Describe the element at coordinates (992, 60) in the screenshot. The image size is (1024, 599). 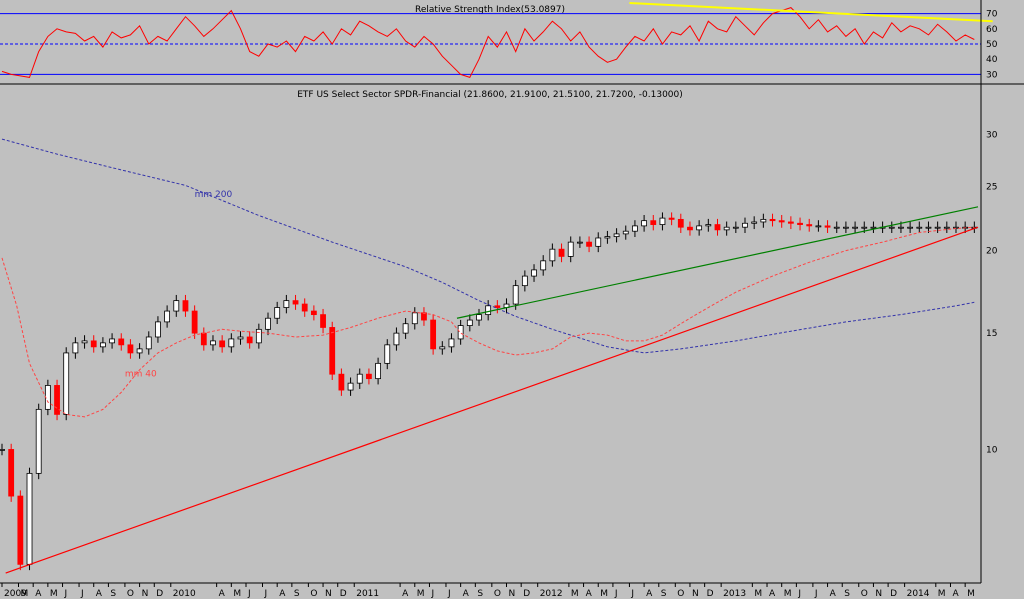
I see `rsi-tick-40: 40` at that location.